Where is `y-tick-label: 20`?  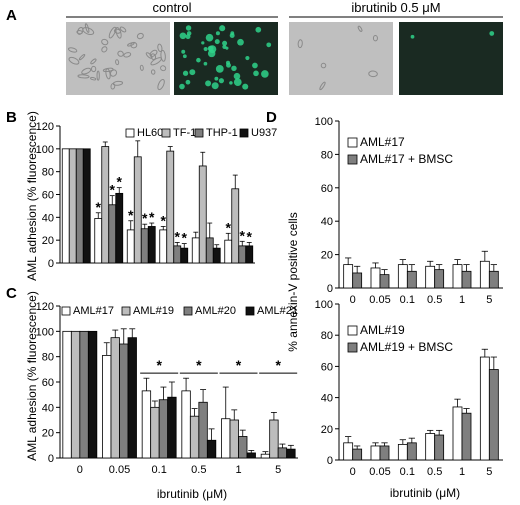
y-tick-label: 20 is located at coordinates (327, 430).